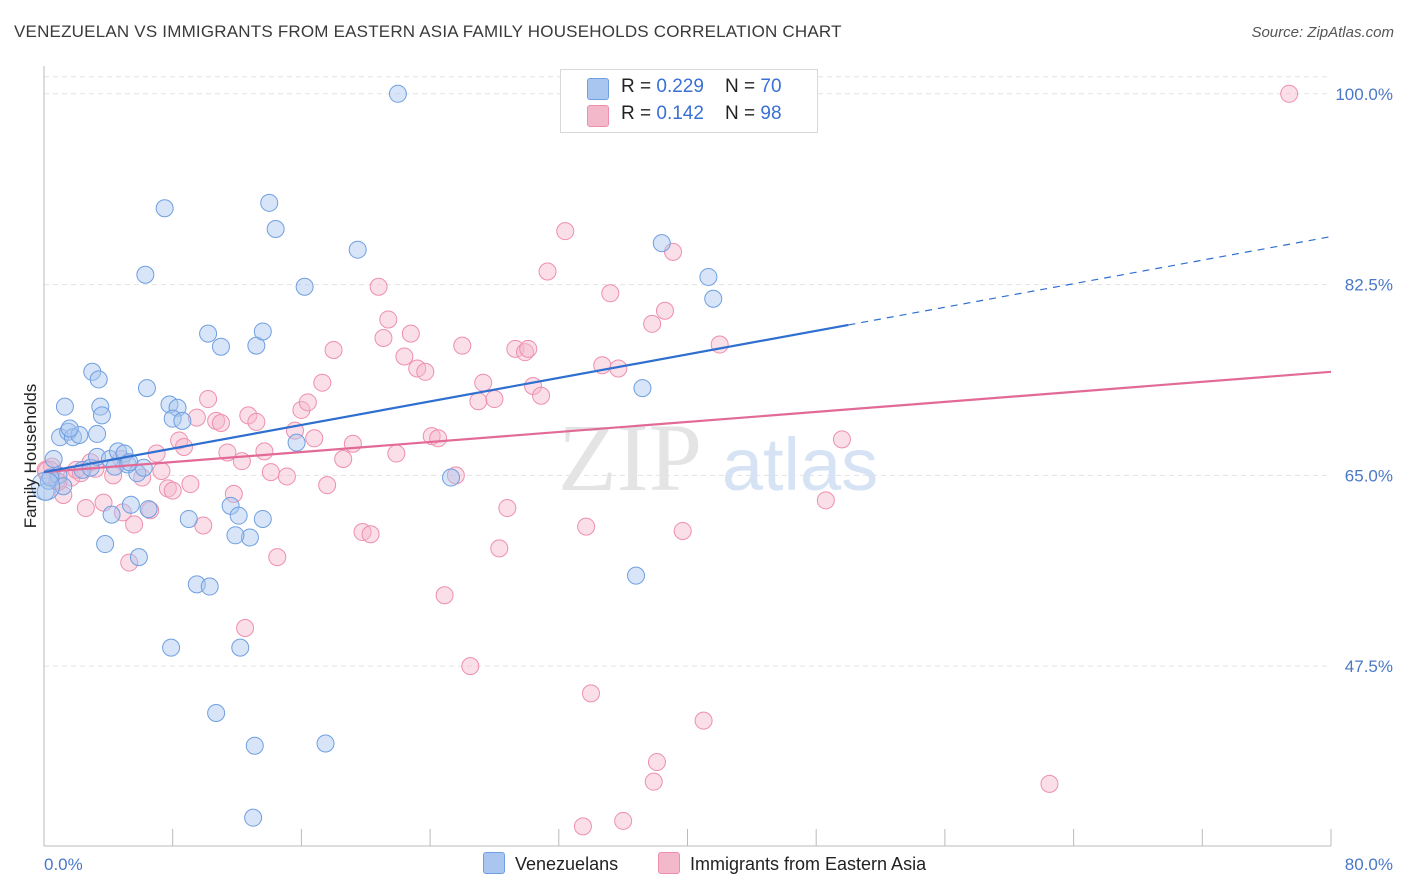 Image resolution: width=1406 pixels, height=892 pixels. What do you see at coordinates (689, 101) in the screenshot?
I see `legend: R = 0.229 N = 70 R = 0.142 N = 98` at bounding box center [689, 101].